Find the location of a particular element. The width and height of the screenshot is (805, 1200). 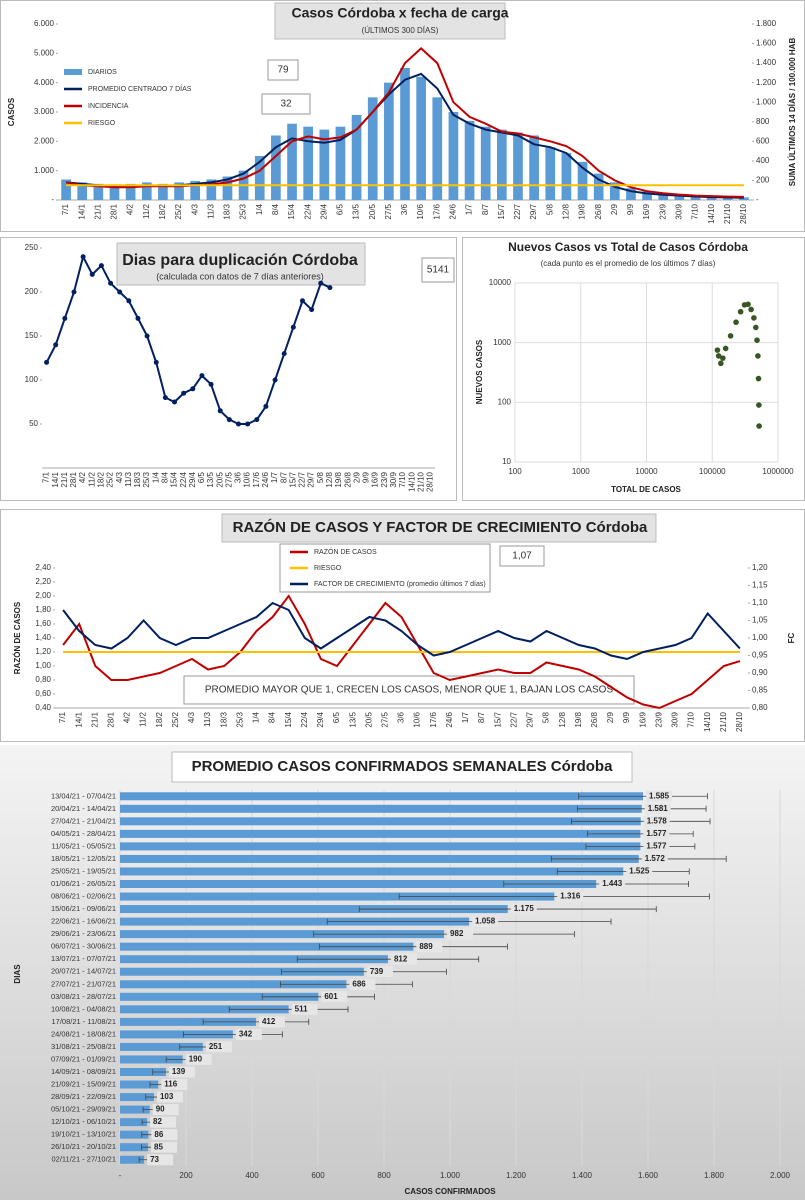

value-label: 1.581 is located at coordinates (658, 808).